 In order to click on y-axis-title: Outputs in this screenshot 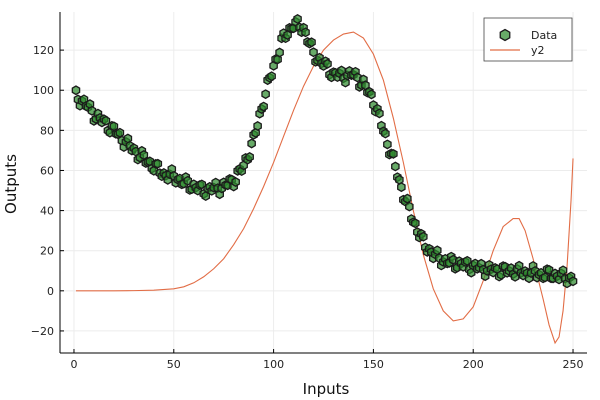, I will do `click(11, 184)`.